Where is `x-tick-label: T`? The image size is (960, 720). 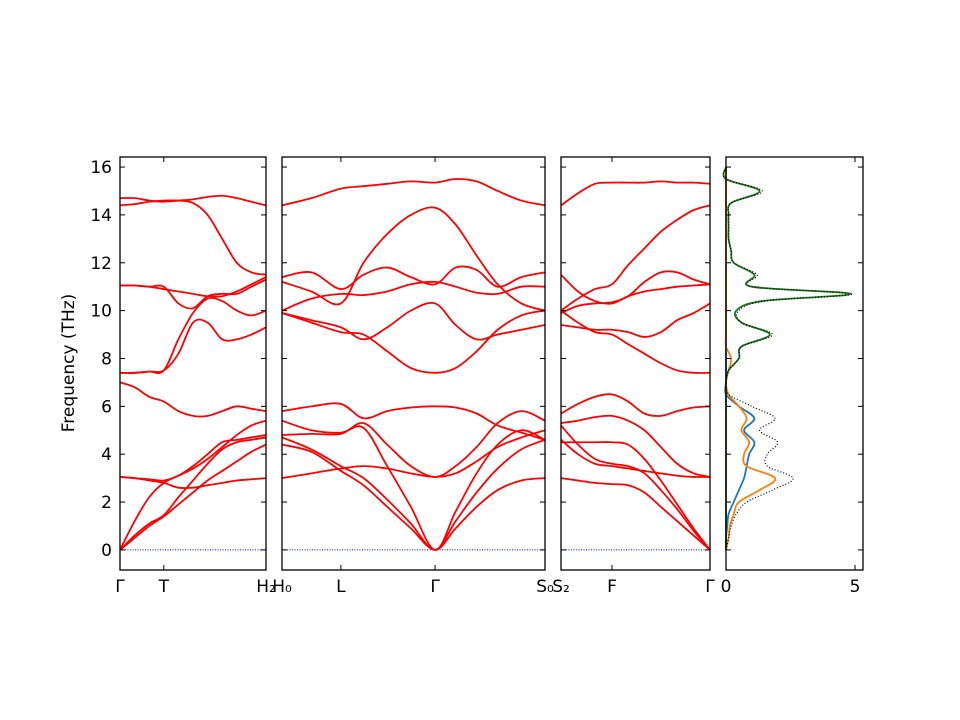 x-tick-label: T is located at coordinates (164, 587).